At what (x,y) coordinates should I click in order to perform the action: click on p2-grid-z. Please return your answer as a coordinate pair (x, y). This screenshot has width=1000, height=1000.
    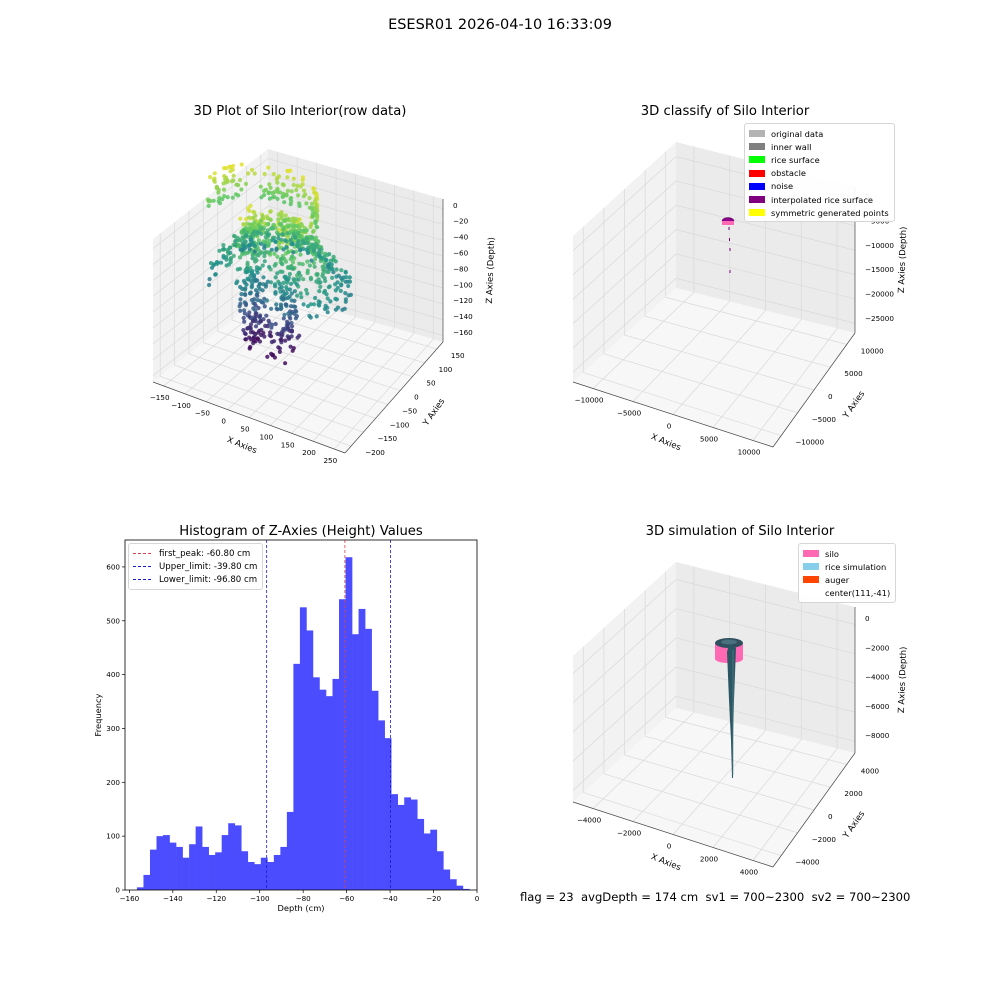
    Looking at the image, I should click on (624, 228).